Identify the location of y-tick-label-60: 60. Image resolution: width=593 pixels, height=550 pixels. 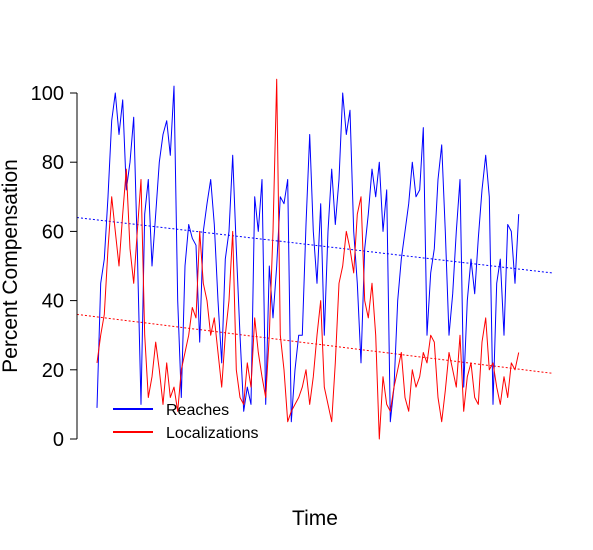
(53, 232).